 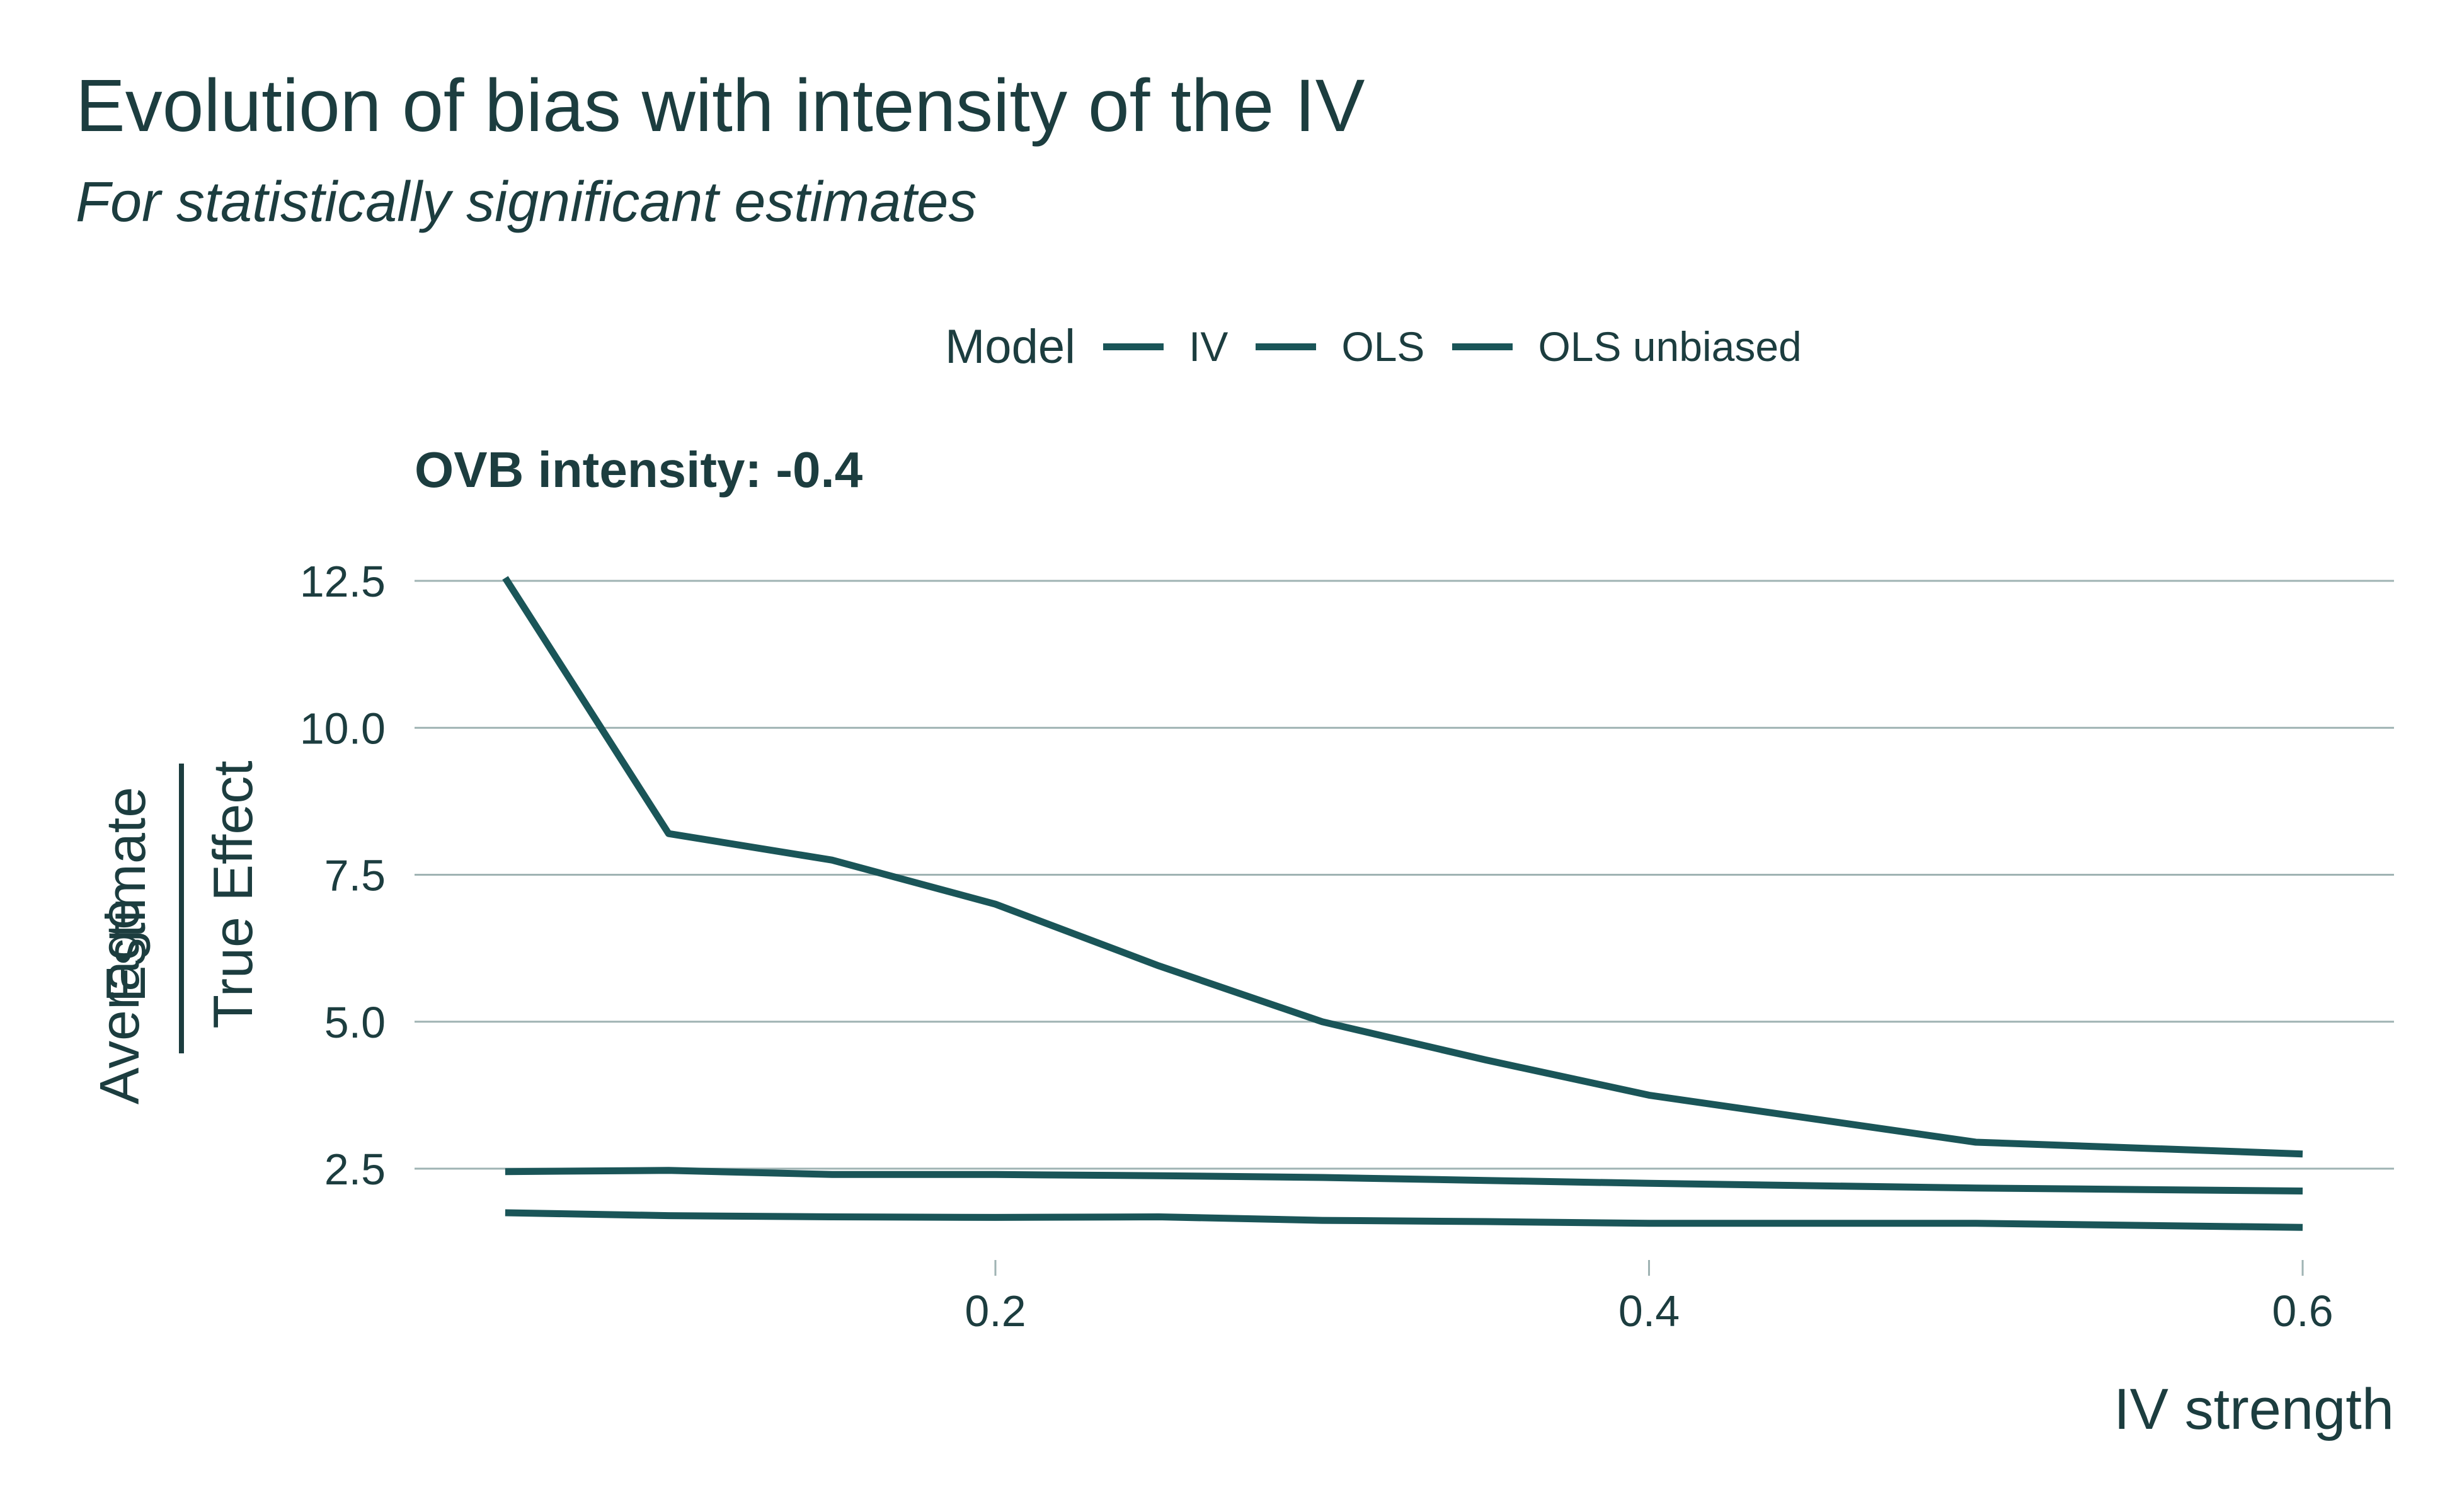 What do you see at coordinates (1133, 346) in the screenshot?
I see `legend-key-iv` at bounding box center [1133, 346].